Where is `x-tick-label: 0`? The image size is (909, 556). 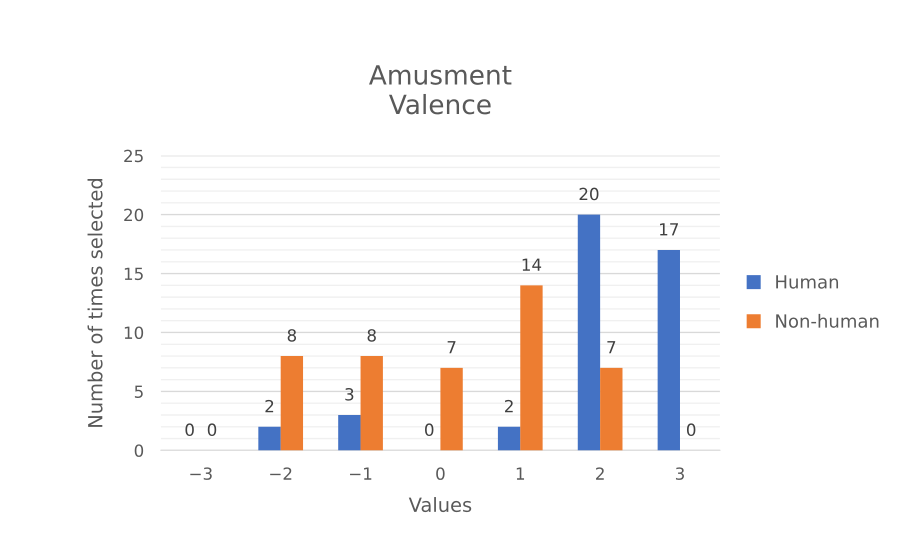 x-tick-label: 0 is located at coordinates (440, 473).